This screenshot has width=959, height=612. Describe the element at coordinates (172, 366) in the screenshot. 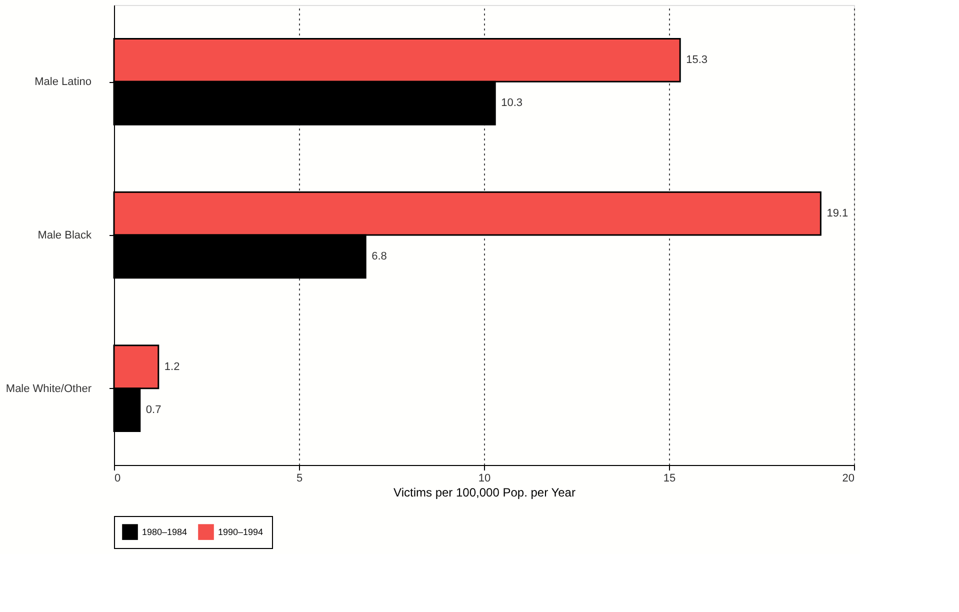

I see `data-label: 1.2` at that location.